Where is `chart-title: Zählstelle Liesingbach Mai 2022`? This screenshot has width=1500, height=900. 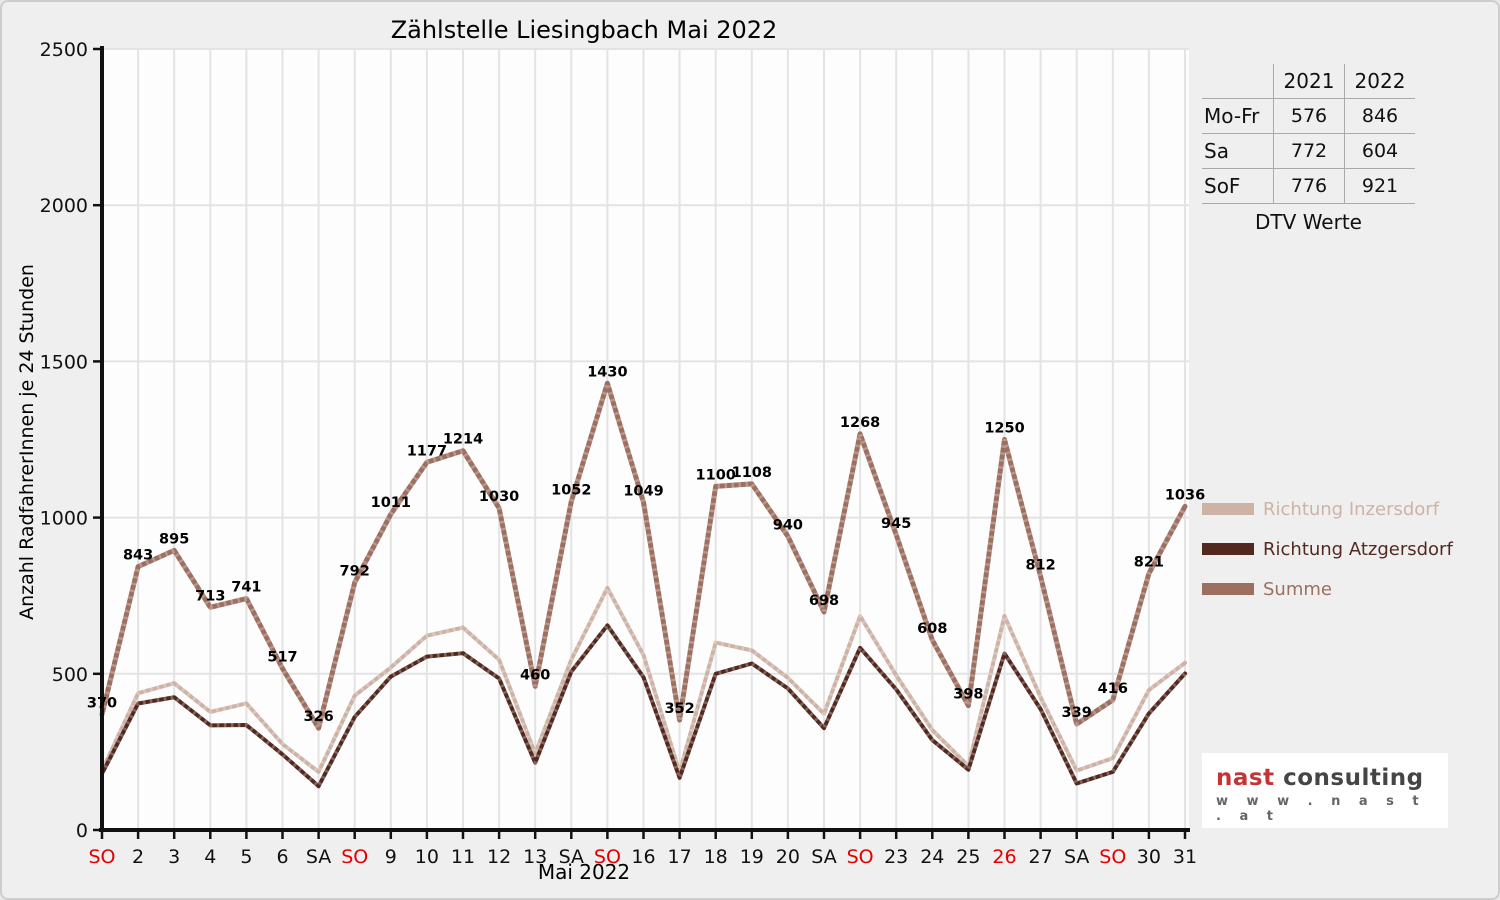 chart-title: Zählstelle Liesingbach Mai 2022 is located at coordinates (584, 30).